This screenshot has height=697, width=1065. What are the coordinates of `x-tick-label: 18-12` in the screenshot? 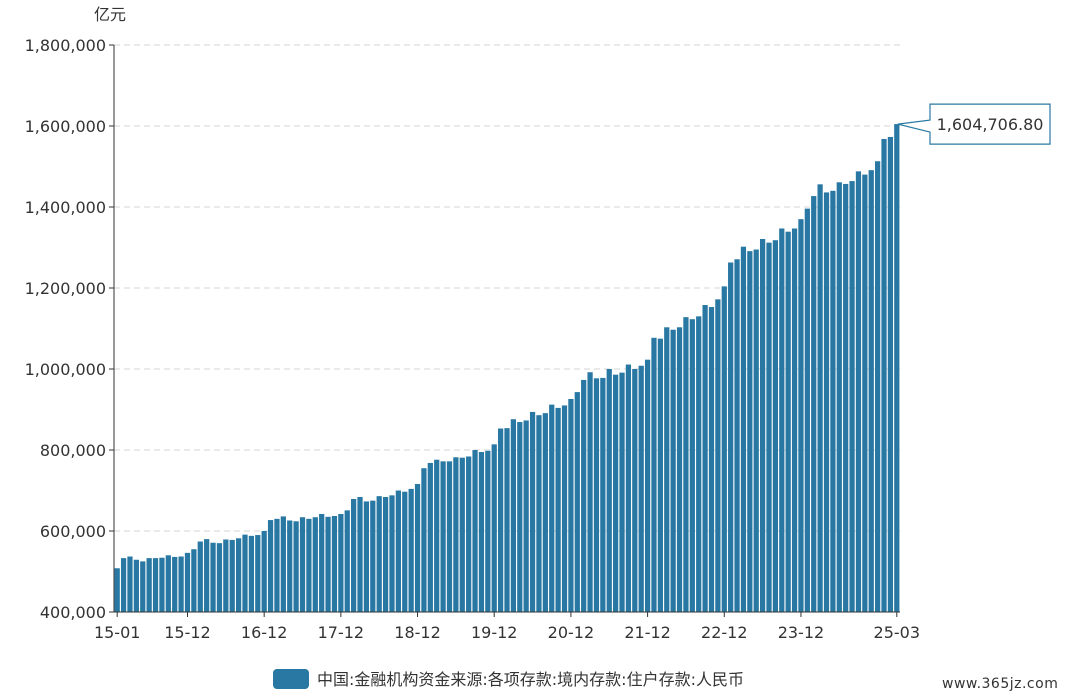 It's located at (417, 632).